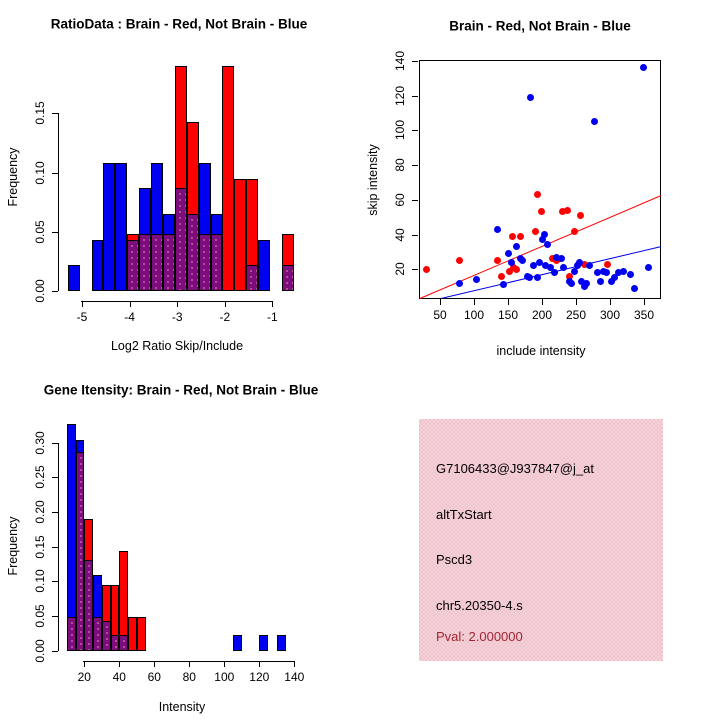 The image size is (720, 720). What do you see at coordinates (644, 314) in the screenshot?
I see `x-tick-label: 350` at bounding box center [644, 314].